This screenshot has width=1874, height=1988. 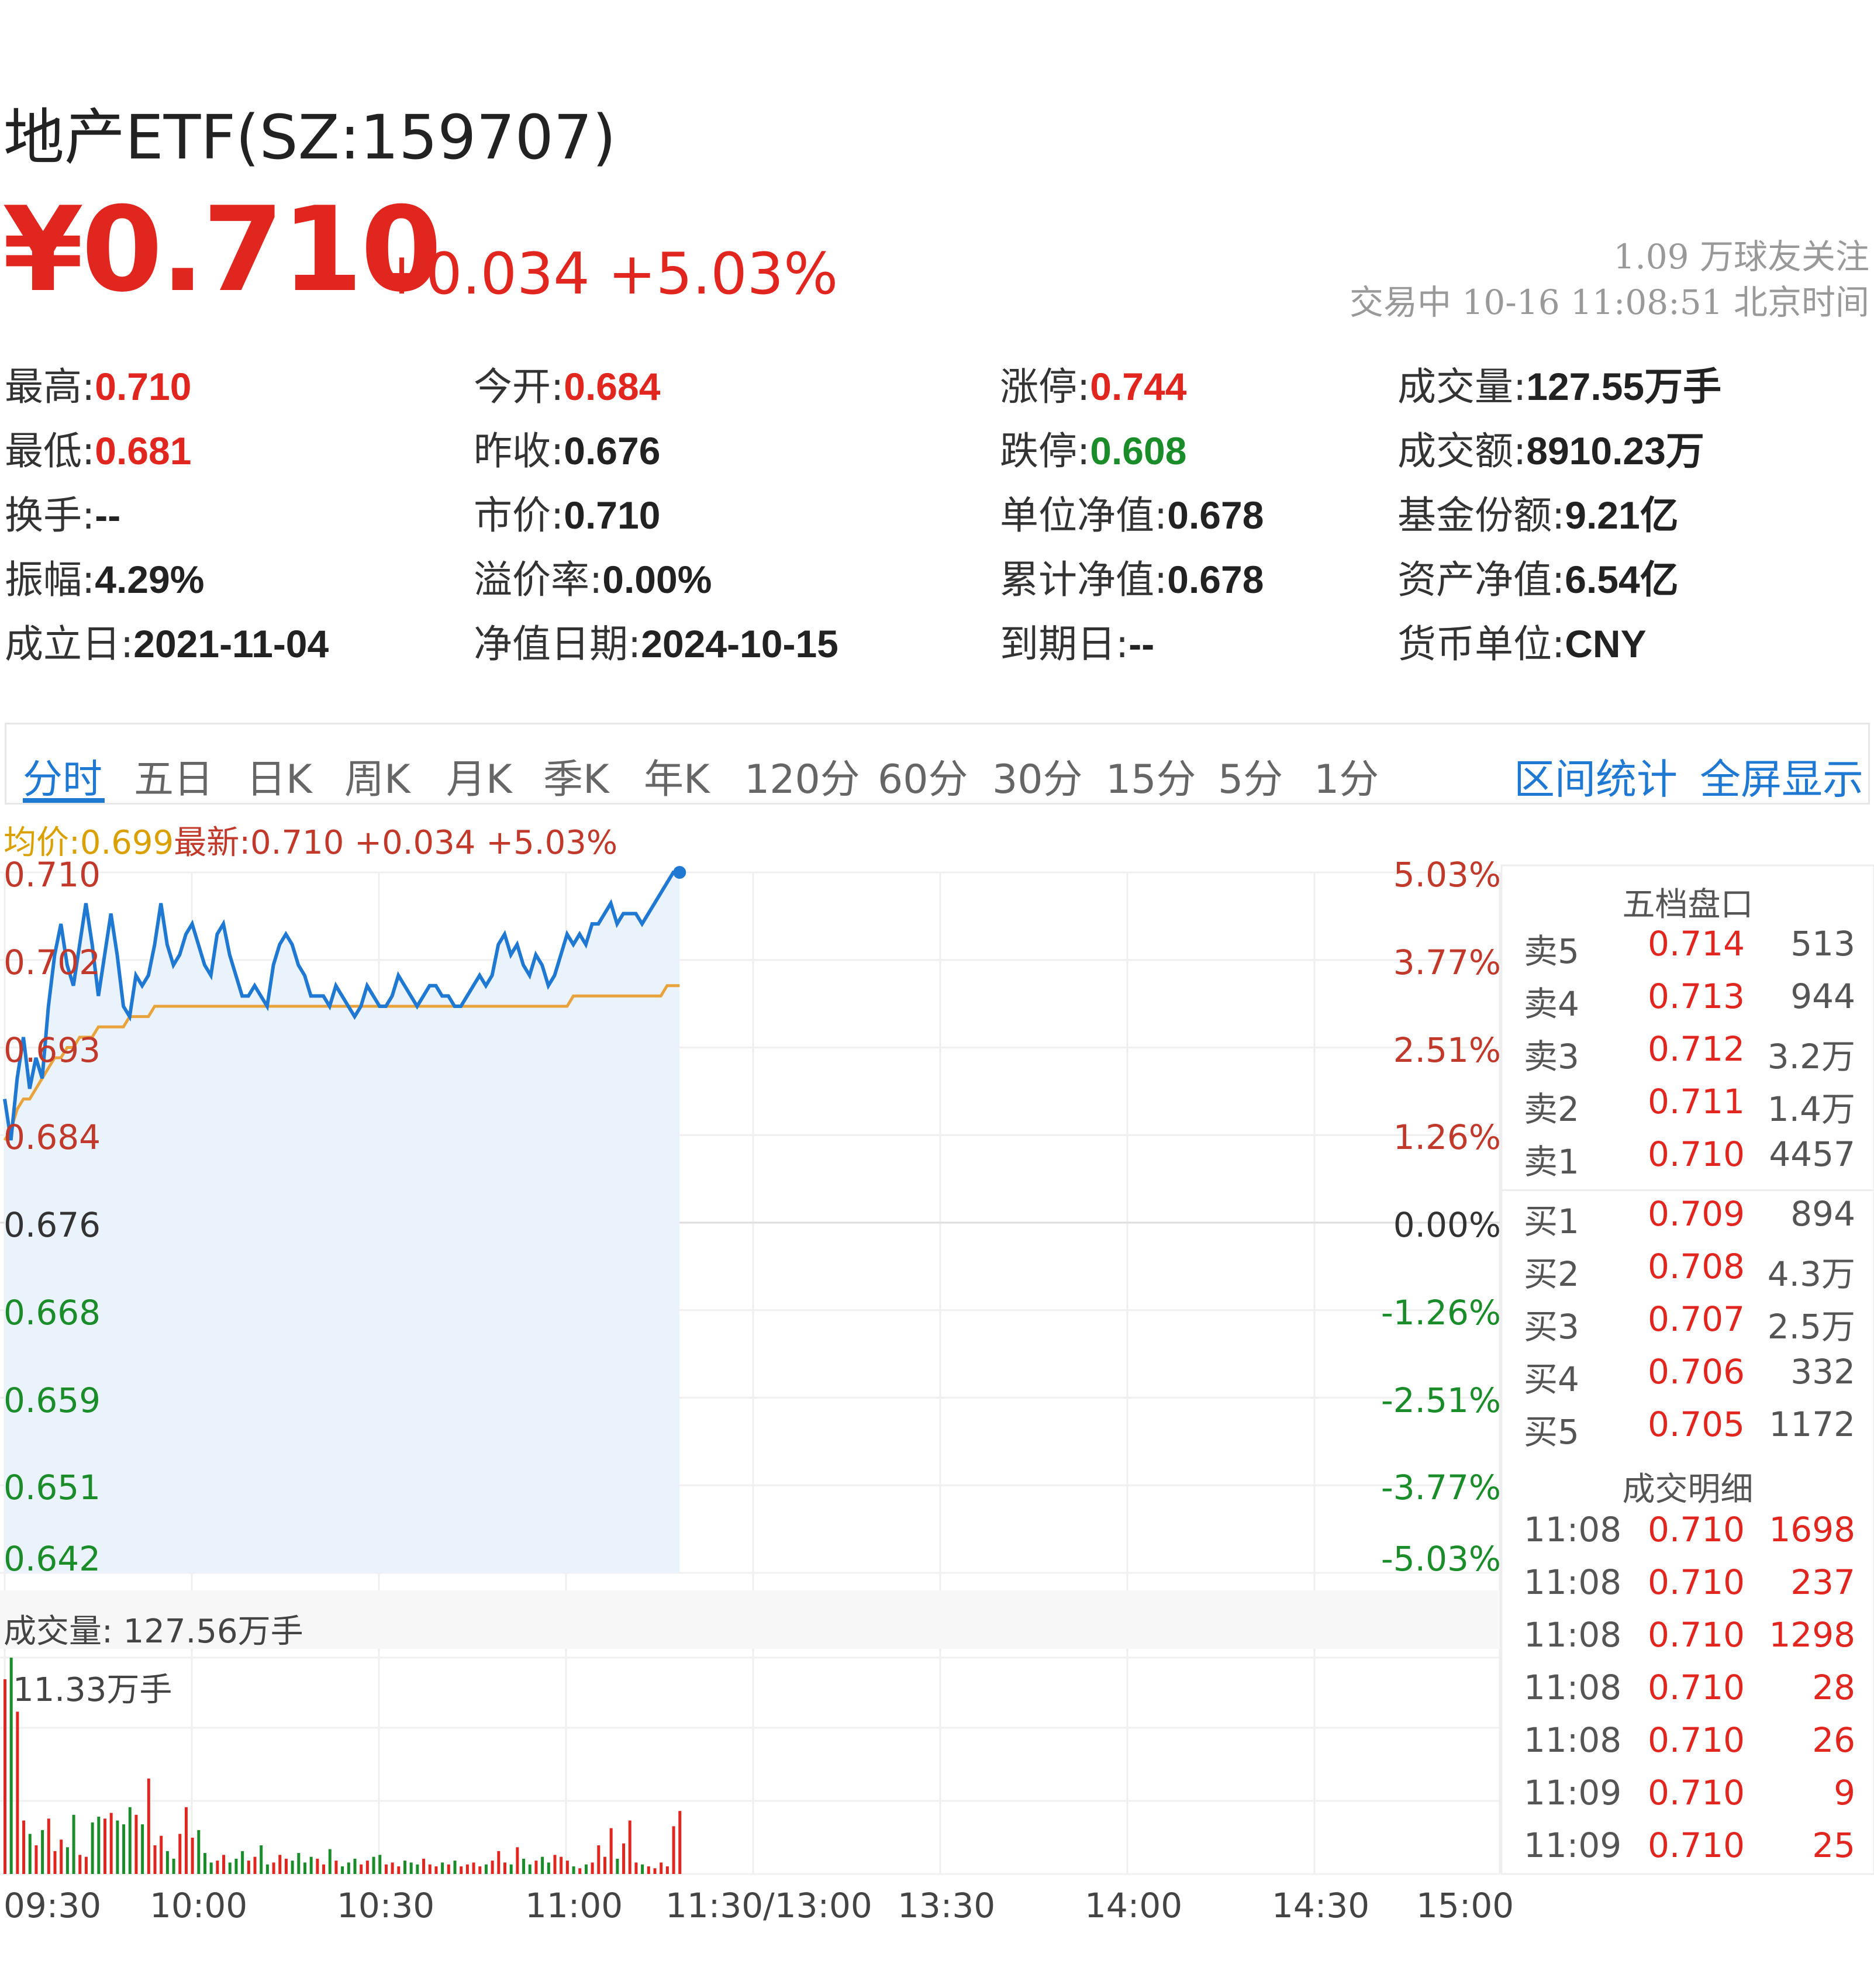 What do you see at coordinates (1447, 1138) in the screenshot?
I see `y-tick-right: 1.26%` at bounding box center [1447, 1138].